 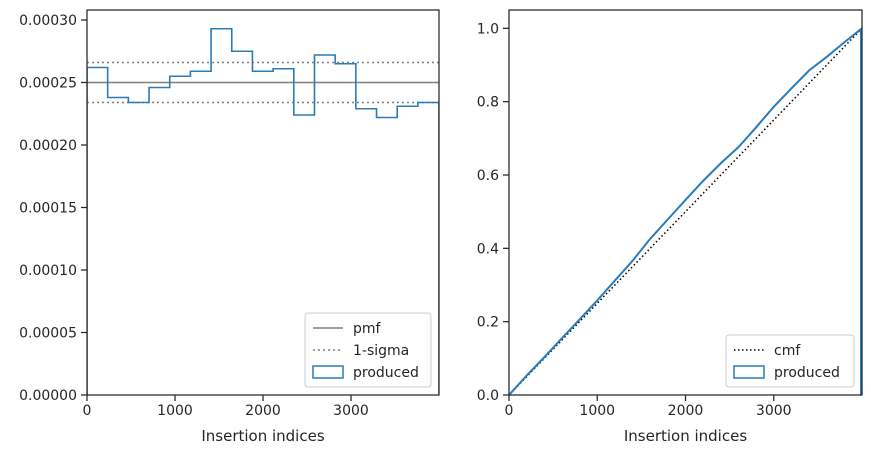 I want to click on y-tick-label: 0.00020, so click(x=48, y=146).